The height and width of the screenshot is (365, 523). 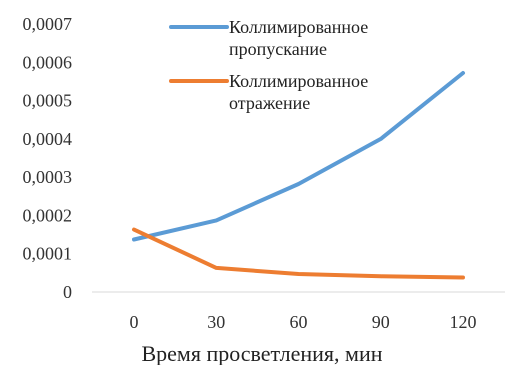 What do you see at coordinates (299, 322) in the screenshot?
I see `x-tick-label: 60` at bounding box center [299, 322].